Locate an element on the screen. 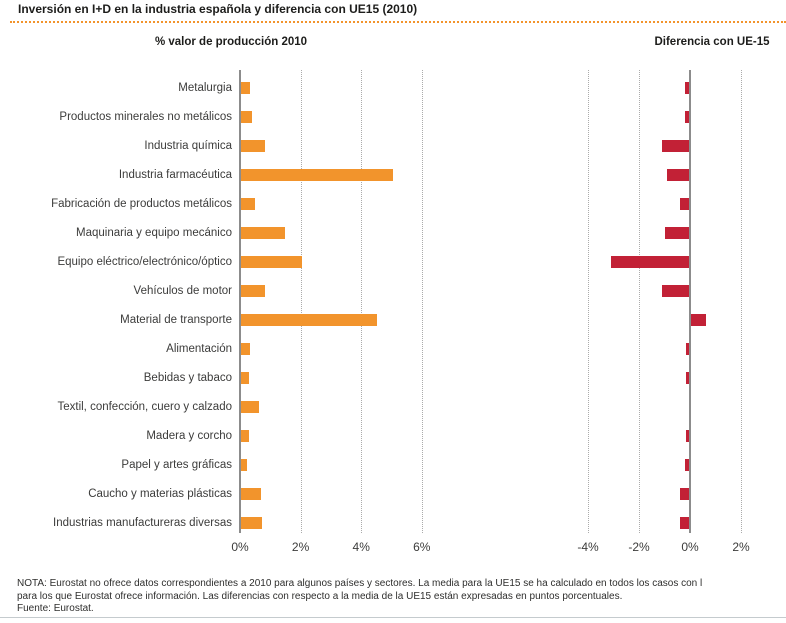  title-divider-dotted is located at coordinates (398, 22).